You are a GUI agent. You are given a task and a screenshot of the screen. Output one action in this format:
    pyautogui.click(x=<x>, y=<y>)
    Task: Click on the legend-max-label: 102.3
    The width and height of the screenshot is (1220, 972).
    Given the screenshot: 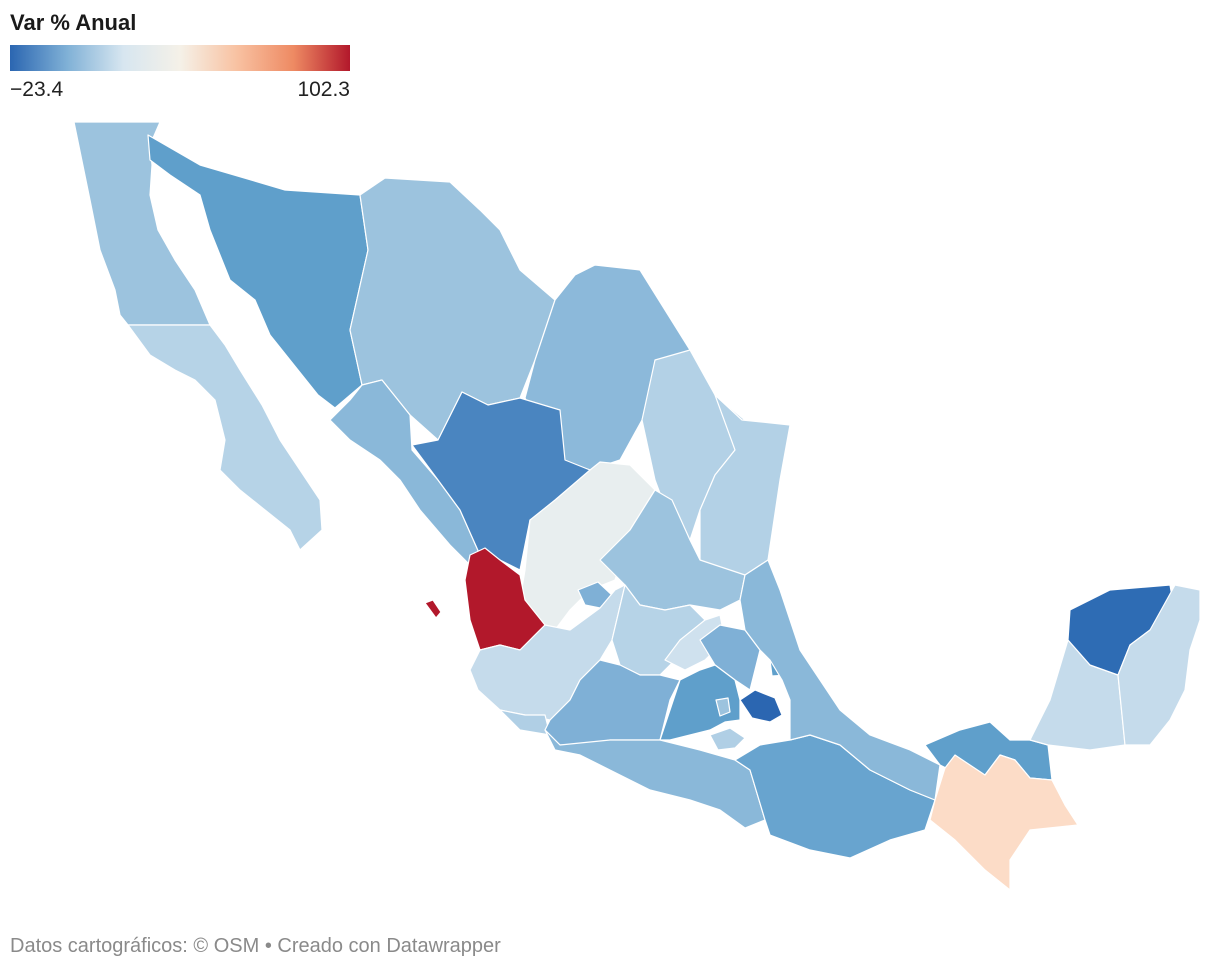 What is the action you would take?
    pyautogui.click(x=323, y=89)
    